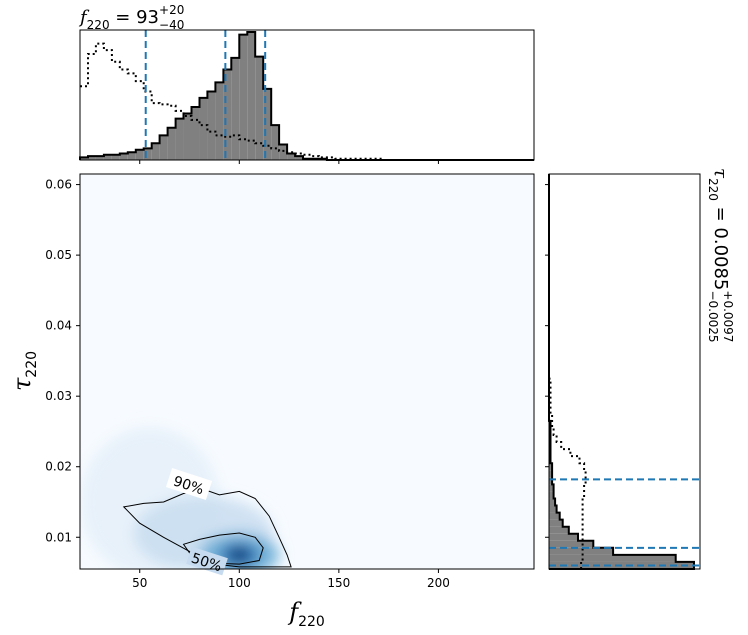 The image size is (748, 635). Describe the element at coordinates (306, 614) in the screenshot. I see `x-axis-label: f220` at that location.